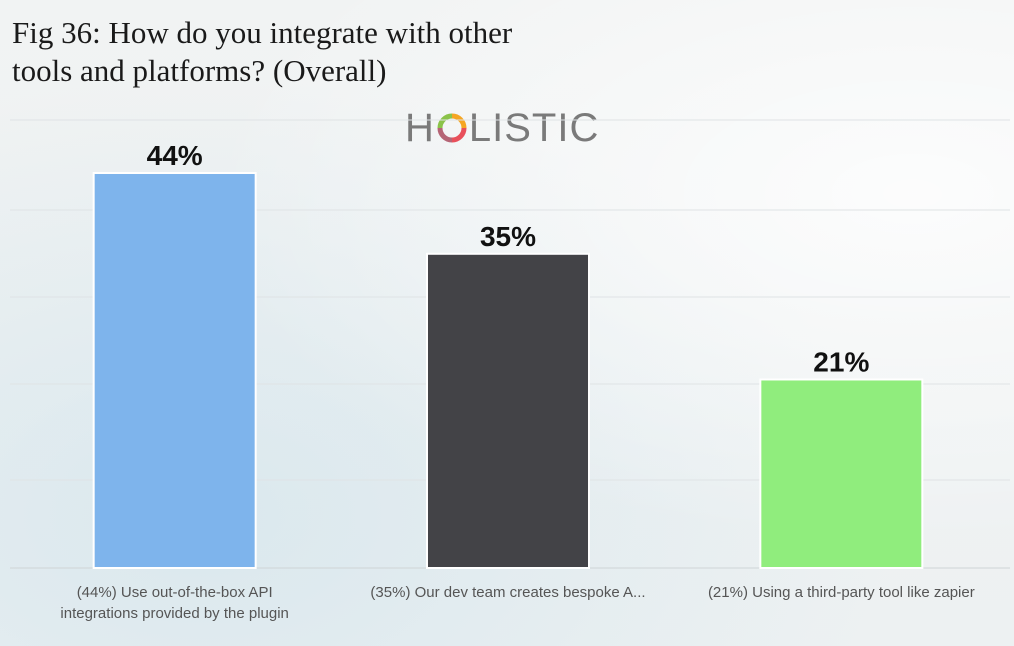 Image resolution: width=1014 pixels, height=646 pixels. I want to click on logo-text-start: H, so click(420, 127).